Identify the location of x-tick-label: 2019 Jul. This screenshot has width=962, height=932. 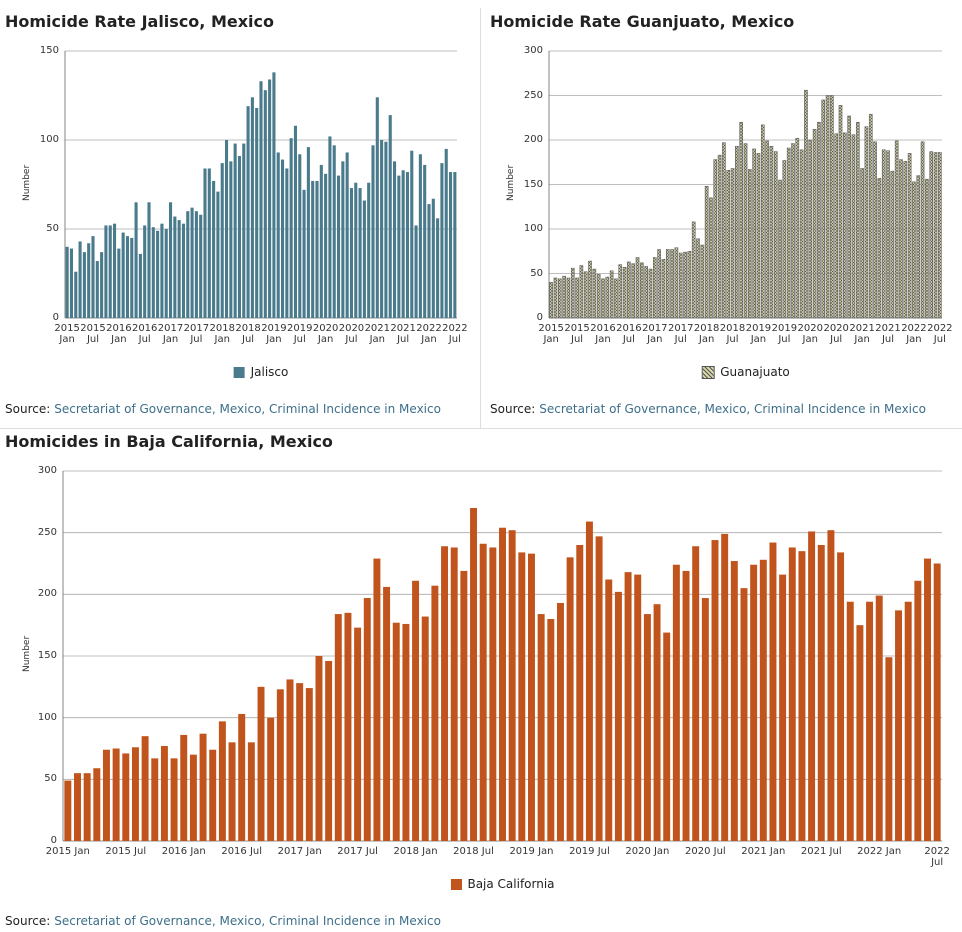
(589, 851).